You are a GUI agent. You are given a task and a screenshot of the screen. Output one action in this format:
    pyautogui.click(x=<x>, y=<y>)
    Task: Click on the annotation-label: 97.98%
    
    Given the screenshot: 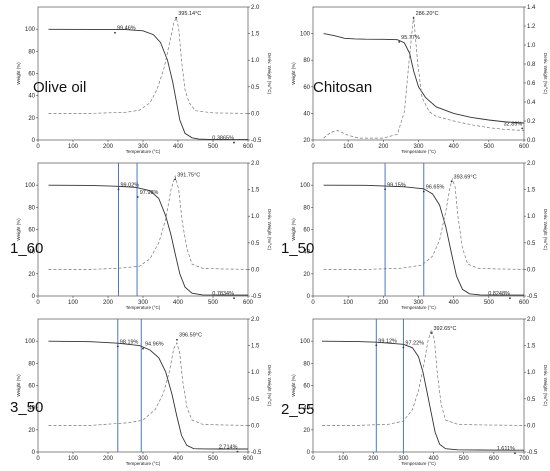 What is the action you would take?
    pyautogui.click(x=149, y=193)
    